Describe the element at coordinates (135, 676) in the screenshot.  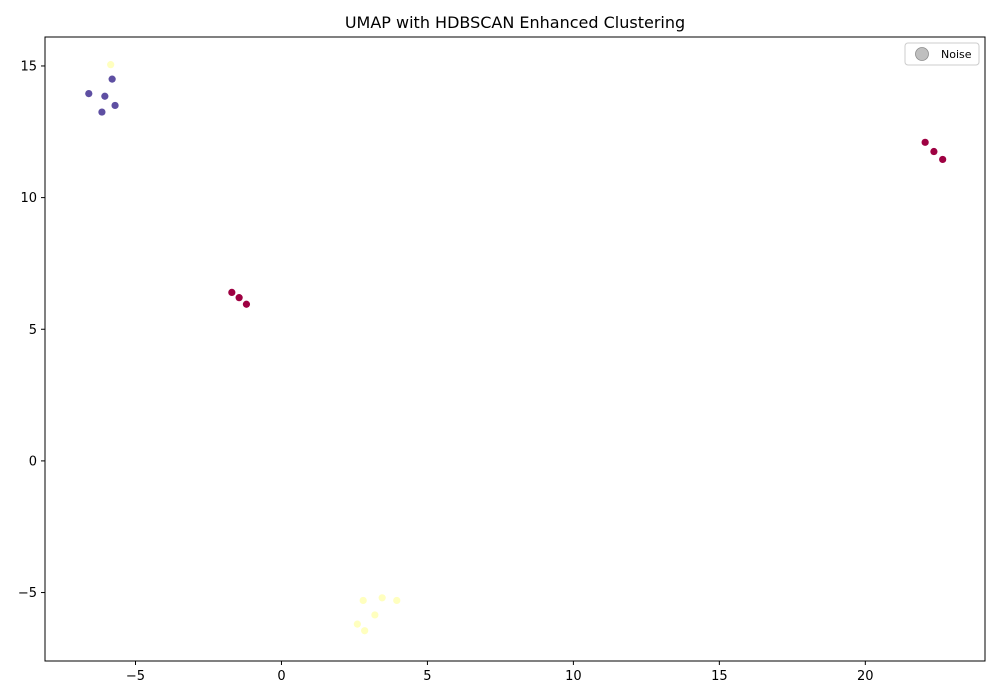
I see `x-tick-label-0: −5` at that location.